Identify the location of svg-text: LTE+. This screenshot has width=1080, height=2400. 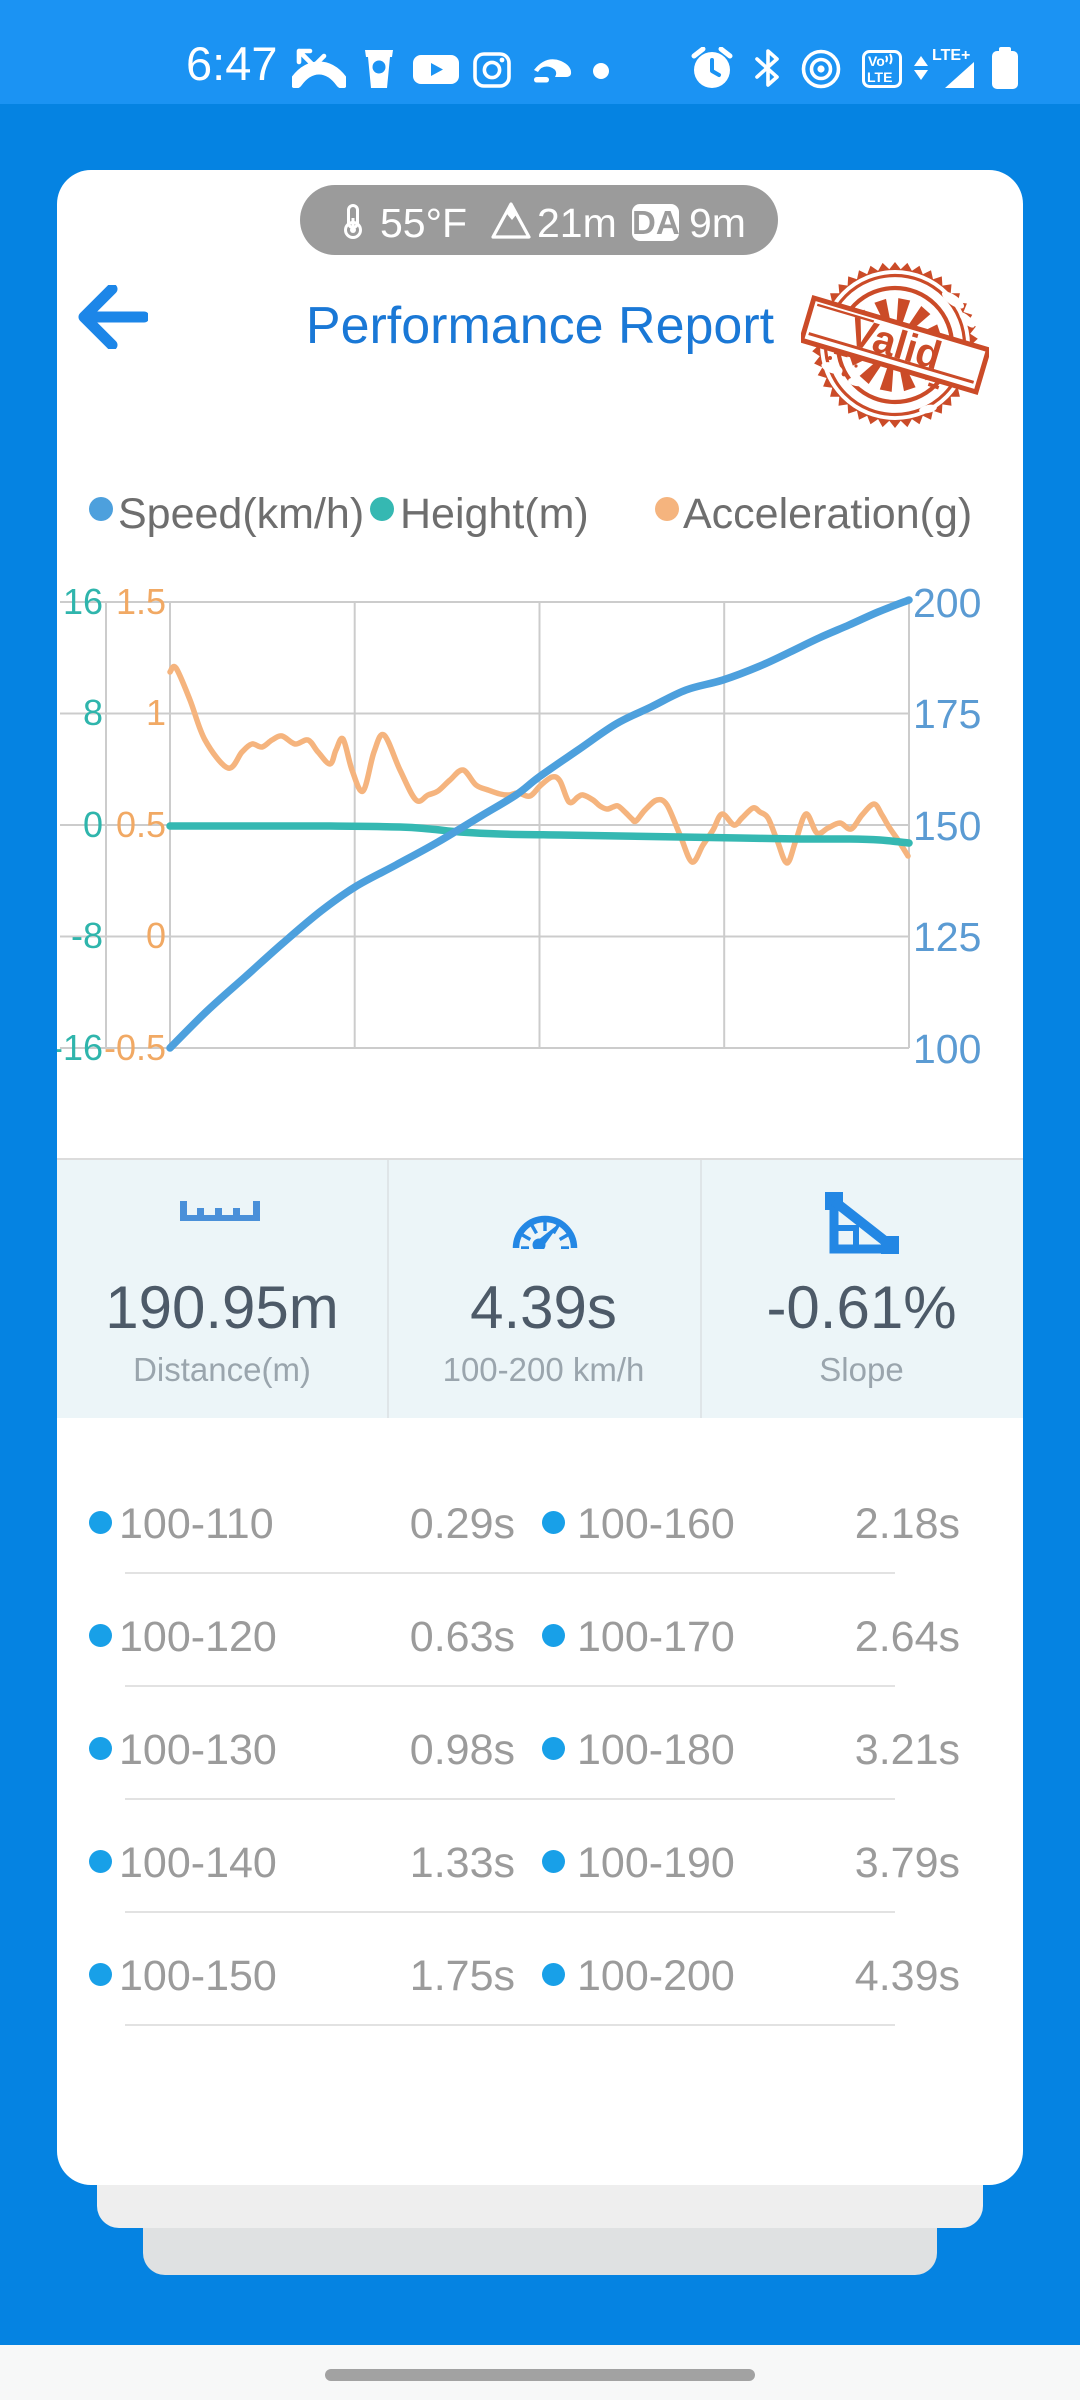
(951, 55).